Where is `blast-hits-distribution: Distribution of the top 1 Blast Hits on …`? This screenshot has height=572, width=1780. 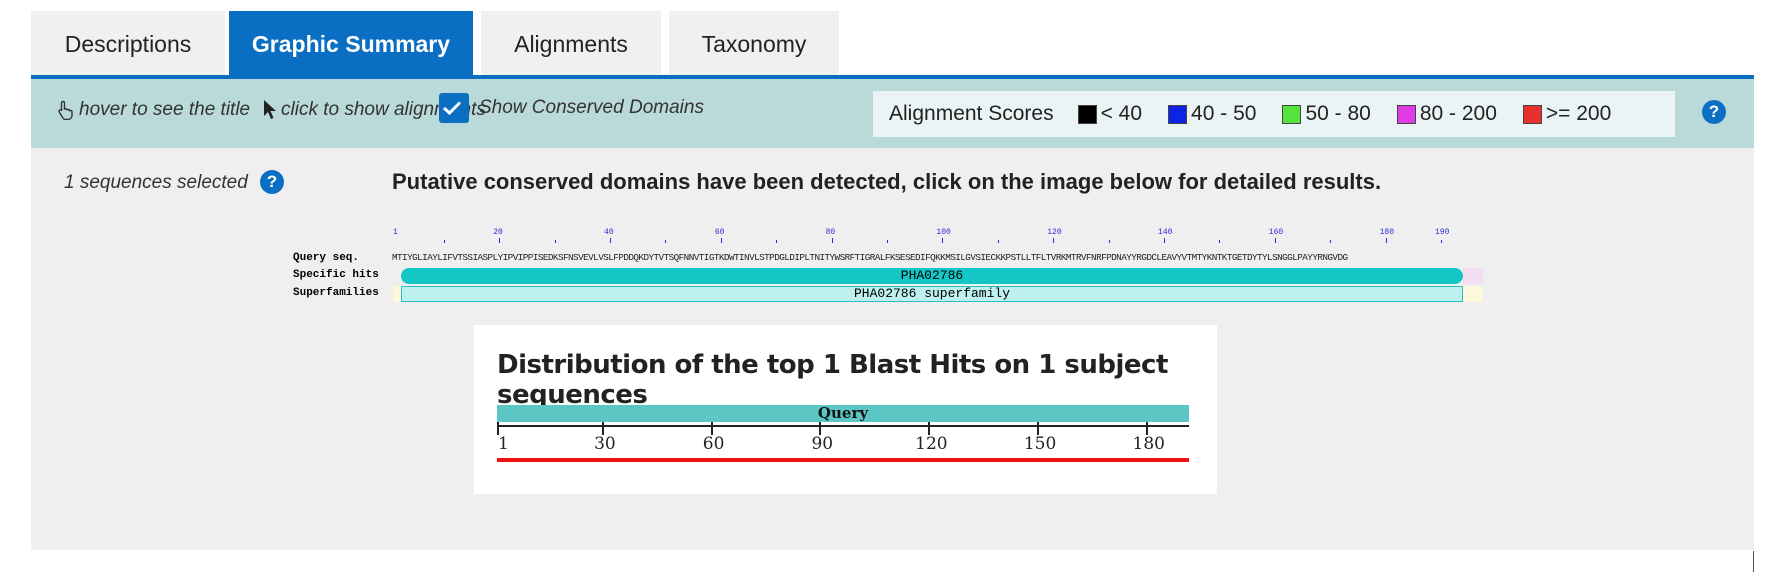
blast-hits-distribution: Distribution of the top 1 Blast Hits on … is located at coordinates (845, 409).